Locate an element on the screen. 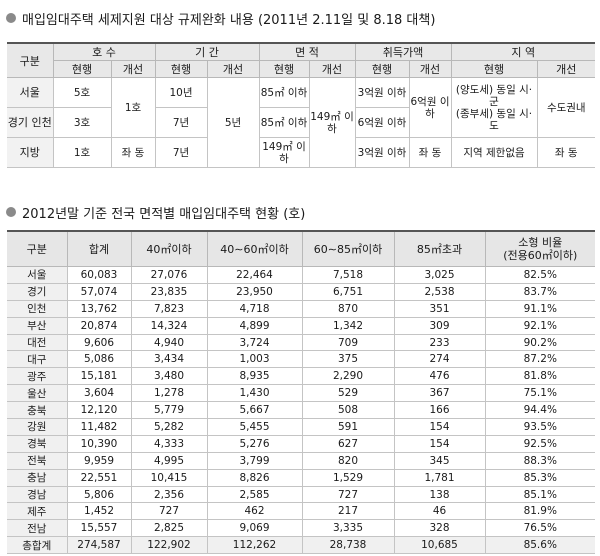 This screenshot has width=600, height=556. cell-60-85: 375 is located at coordinates (348, 359).